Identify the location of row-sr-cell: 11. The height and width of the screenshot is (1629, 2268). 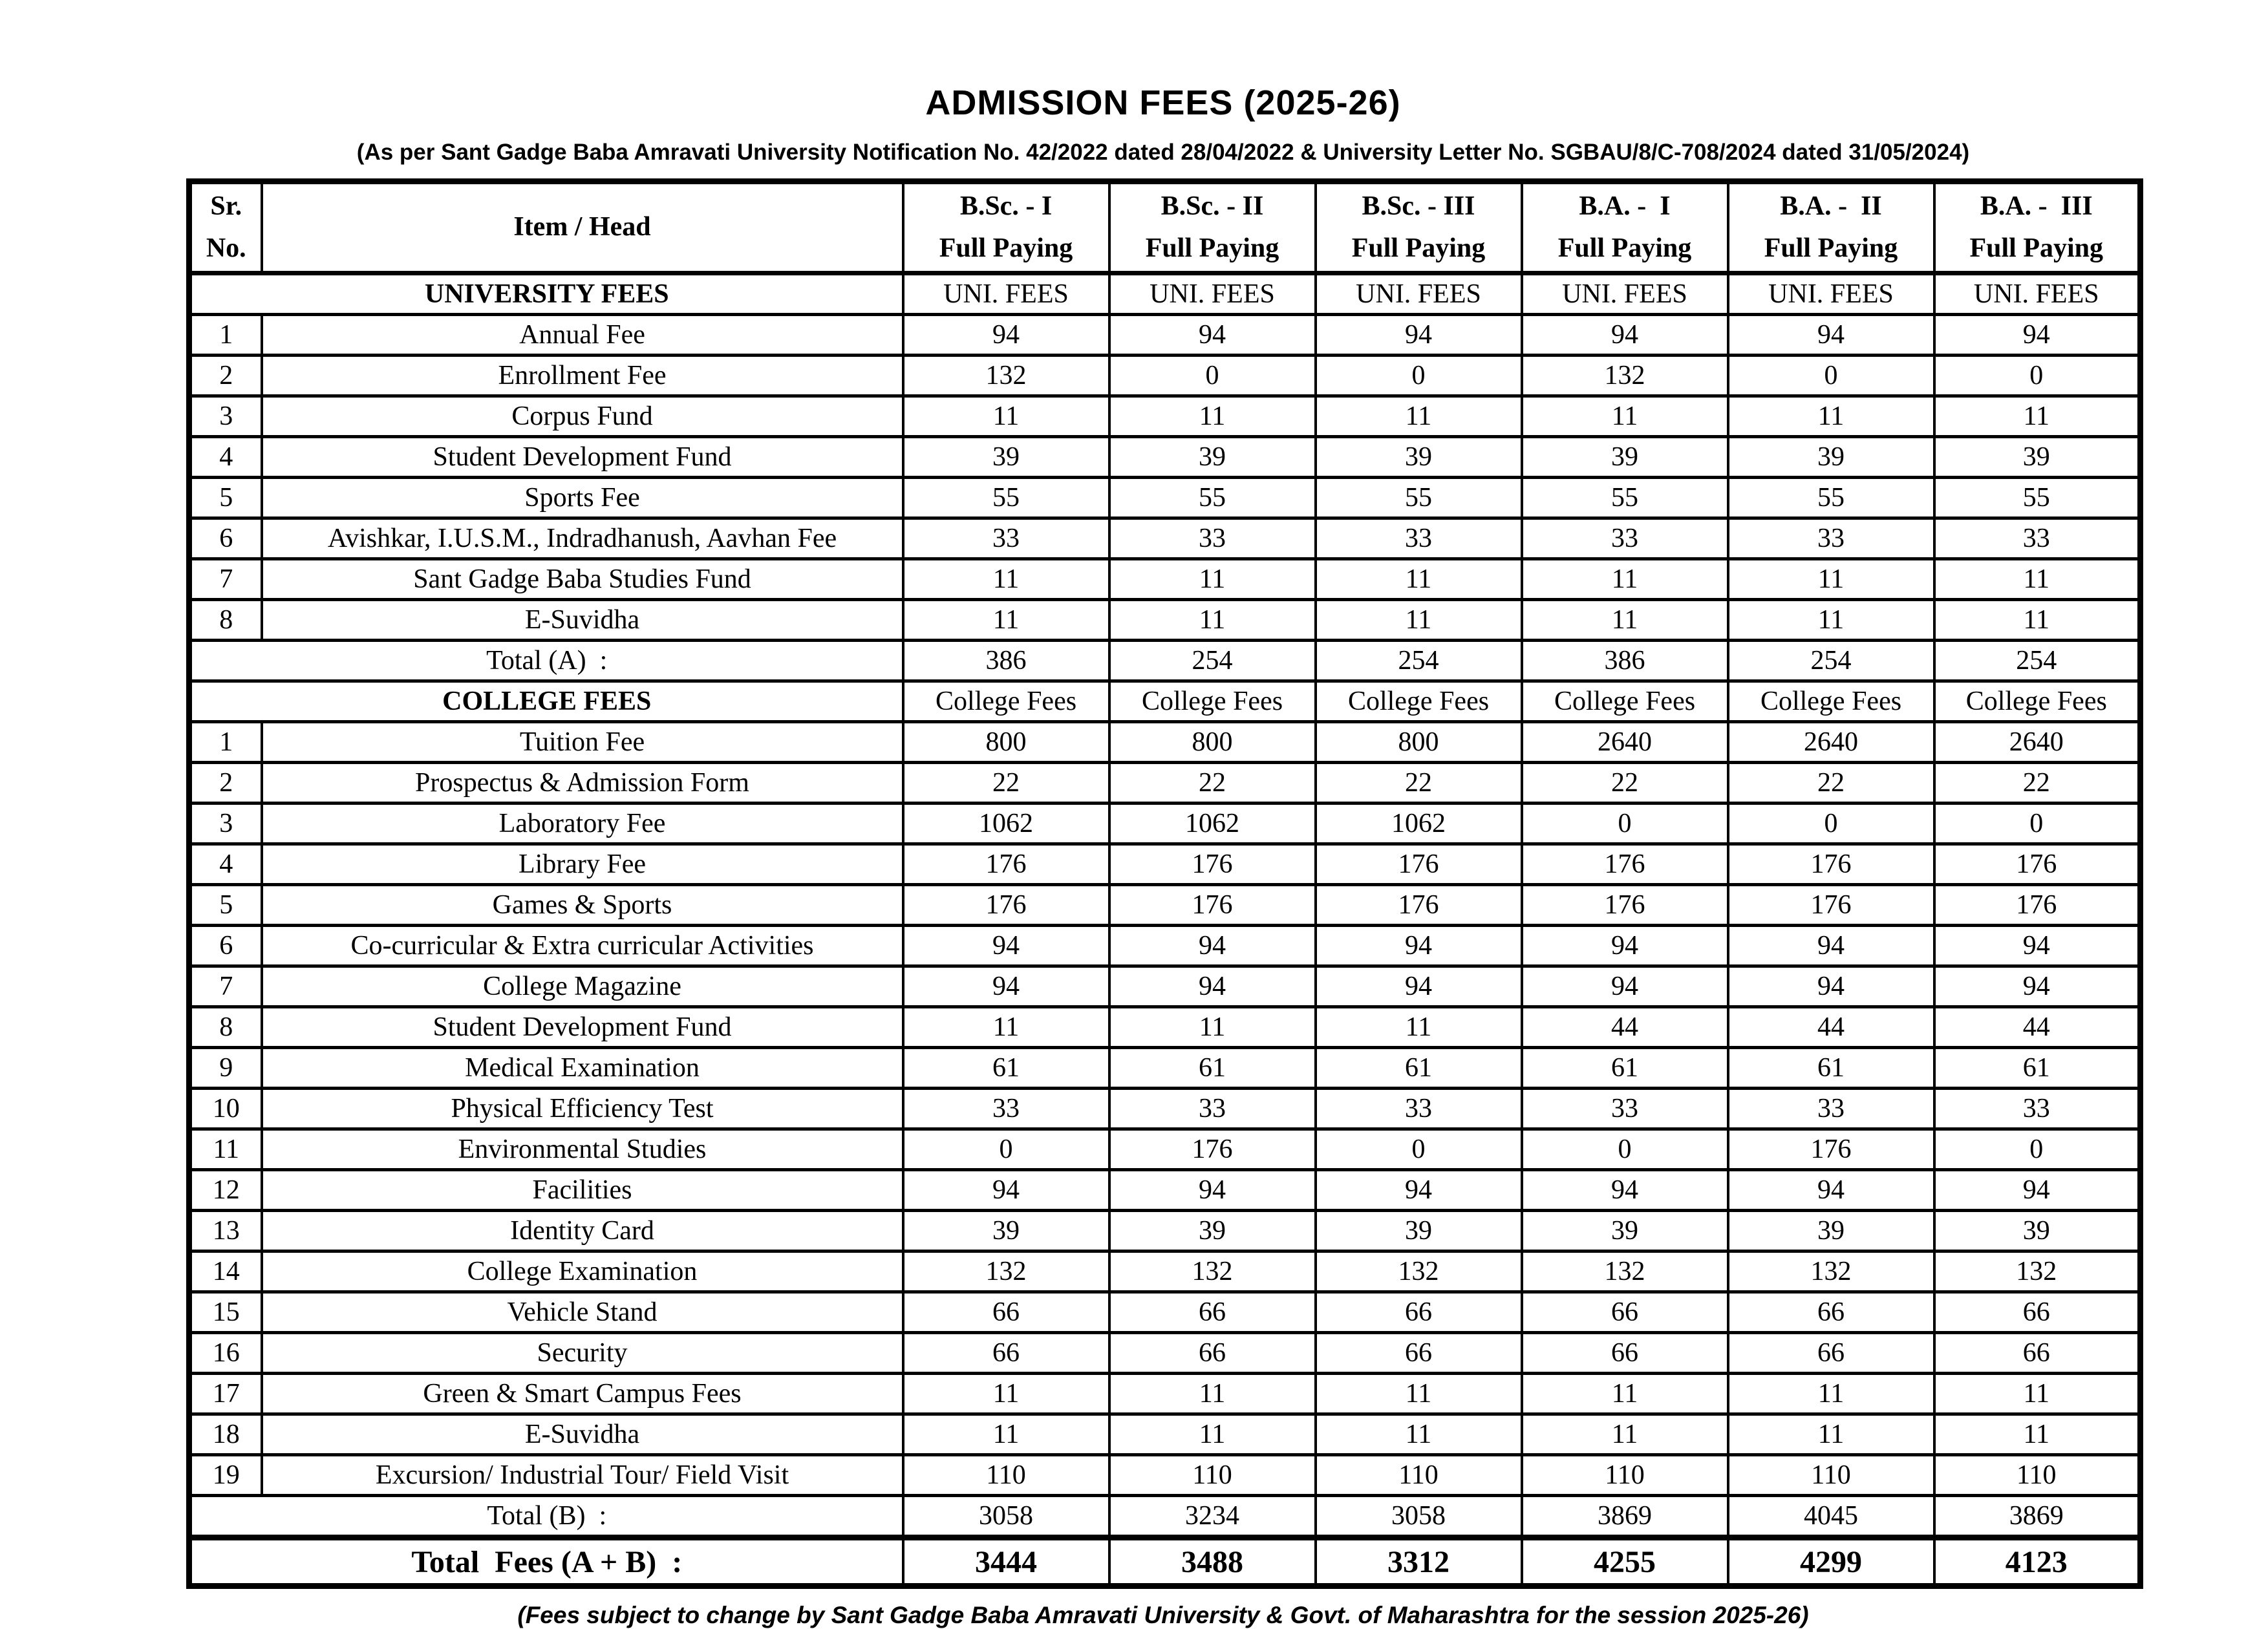
(225, 1149).